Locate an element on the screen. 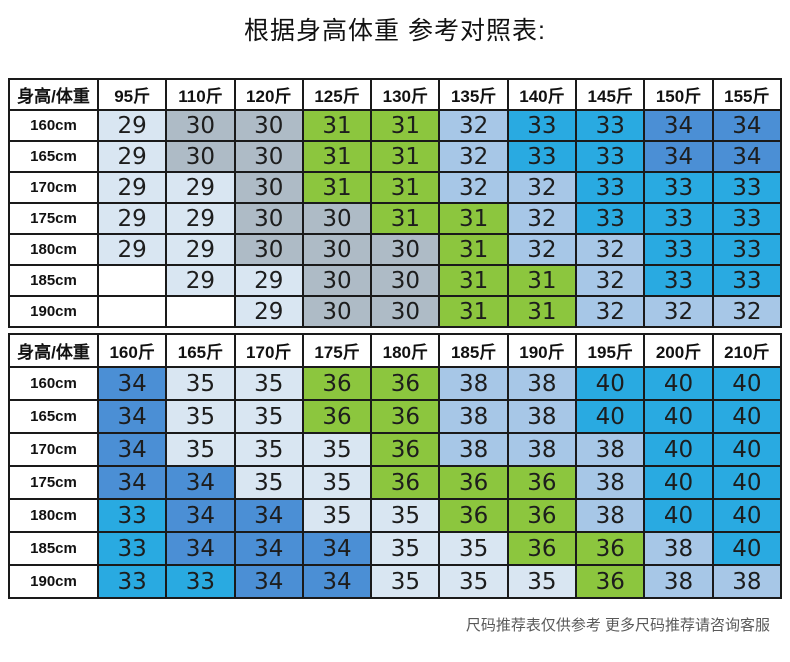 This screenshot has width=790, height=662. column-header: 200斤 is located at coordinates (678, 350).